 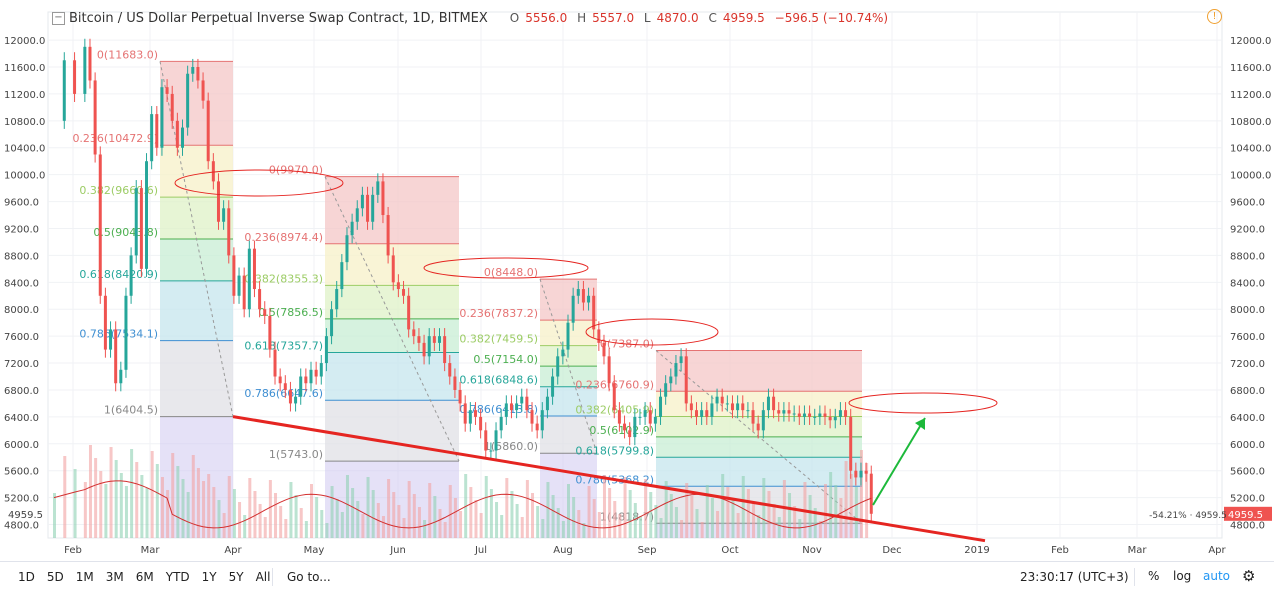 What do you see at coordinates (1154, 576) in the screenshot?
I see `percent-toggle: %` at bounding box center [1154, 576].